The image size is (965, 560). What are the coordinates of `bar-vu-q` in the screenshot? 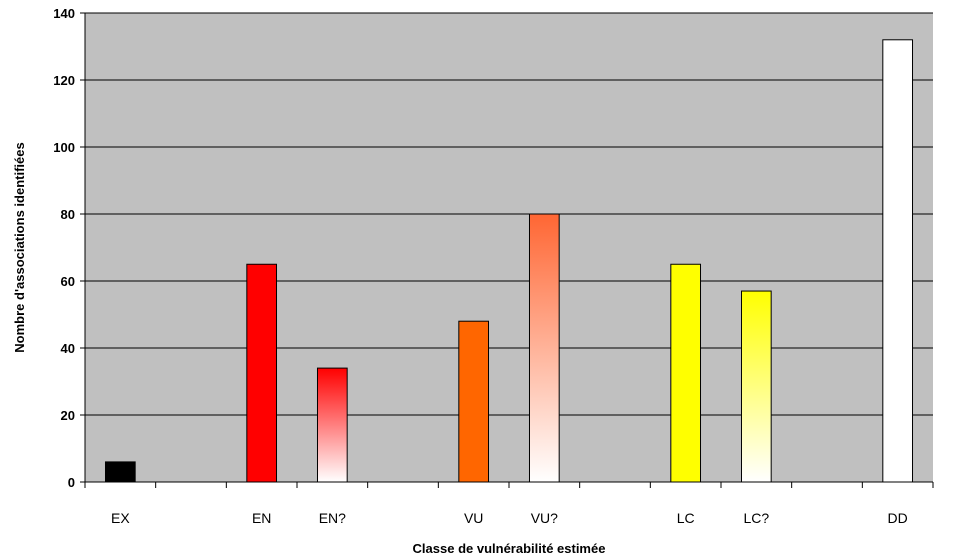 It's located at (544, 348).